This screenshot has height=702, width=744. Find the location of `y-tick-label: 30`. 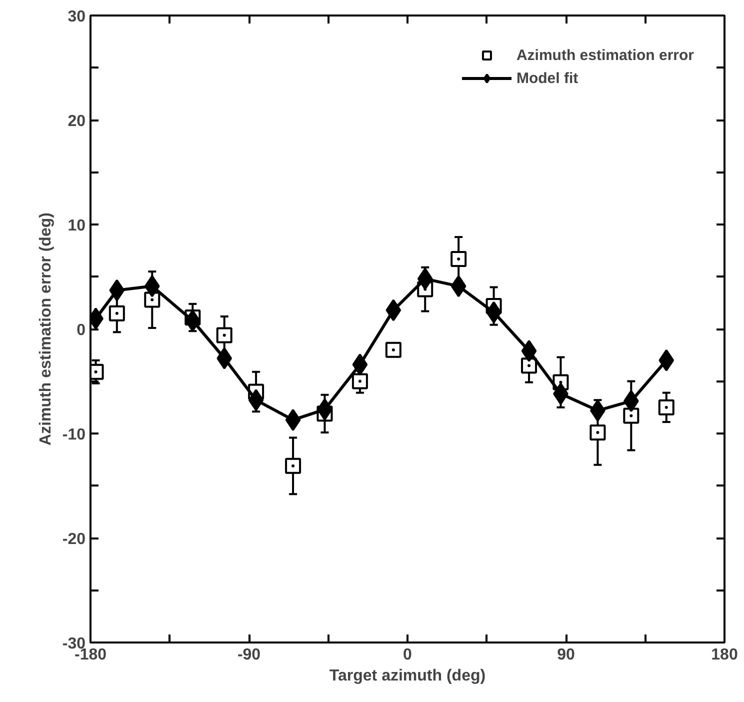

y-tick-label: 30 is located at coordinates (77, 17).